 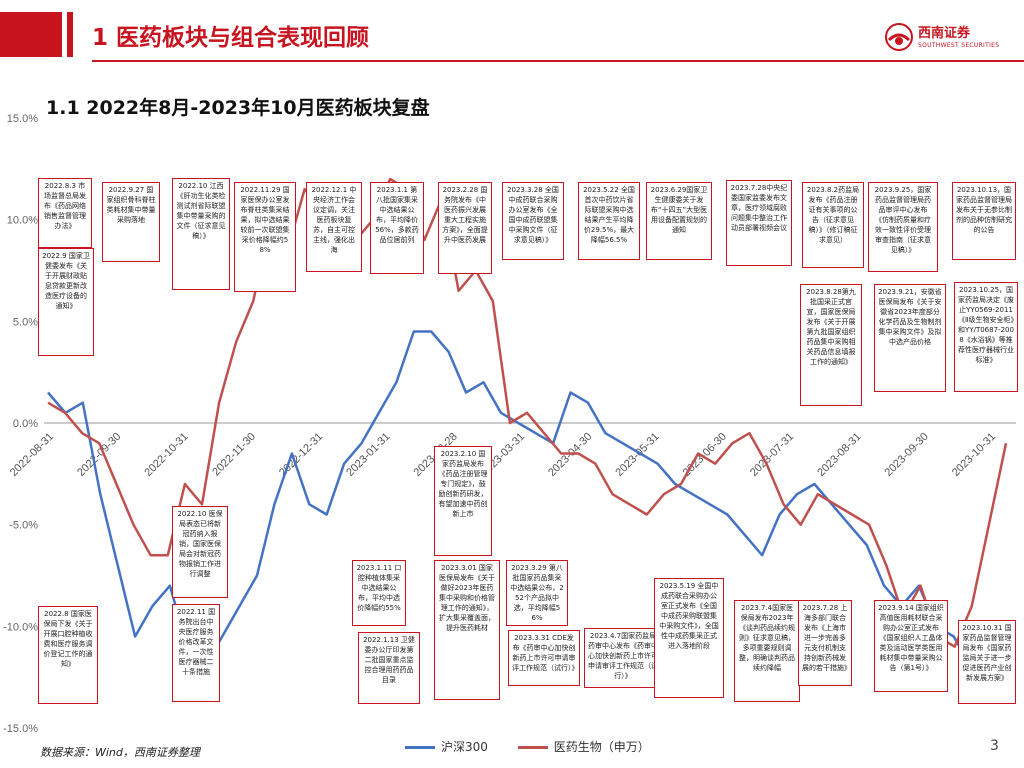 What do you see at coordinates (558, 61) in the screenshot?
I see `header-divider` at bounding box center [558, 61].